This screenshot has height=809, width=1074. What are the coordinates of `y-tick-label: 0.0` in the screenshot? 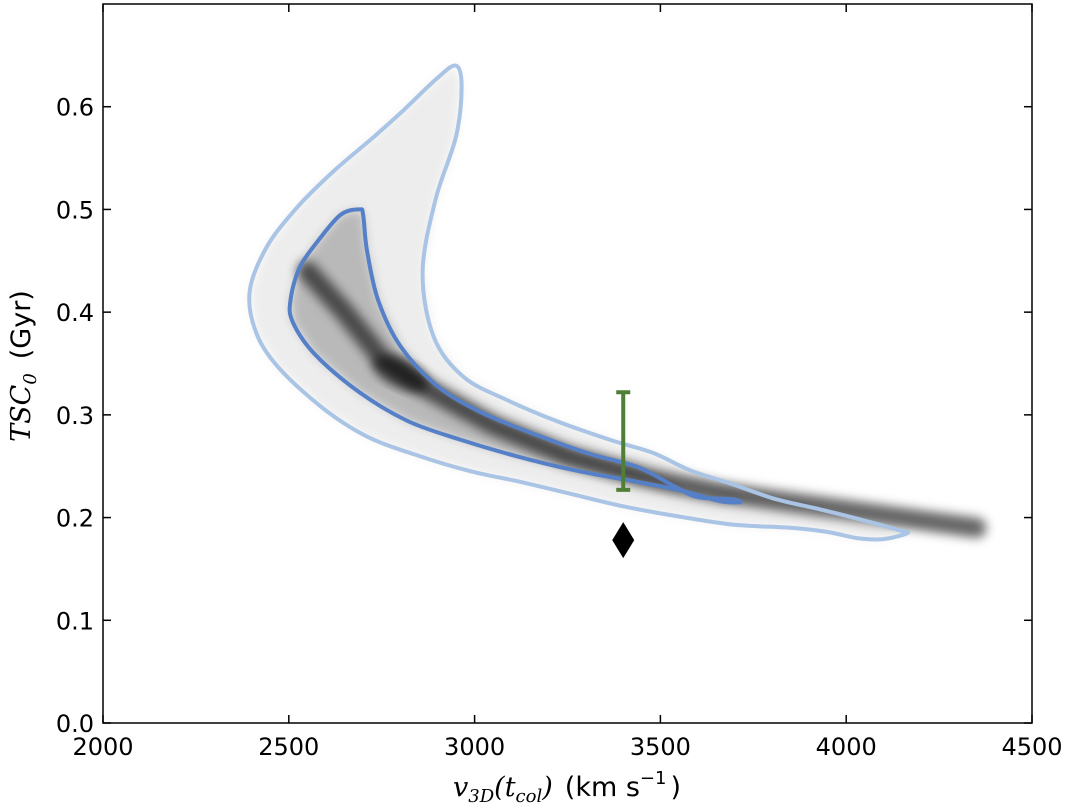 It's located at (75, 724).